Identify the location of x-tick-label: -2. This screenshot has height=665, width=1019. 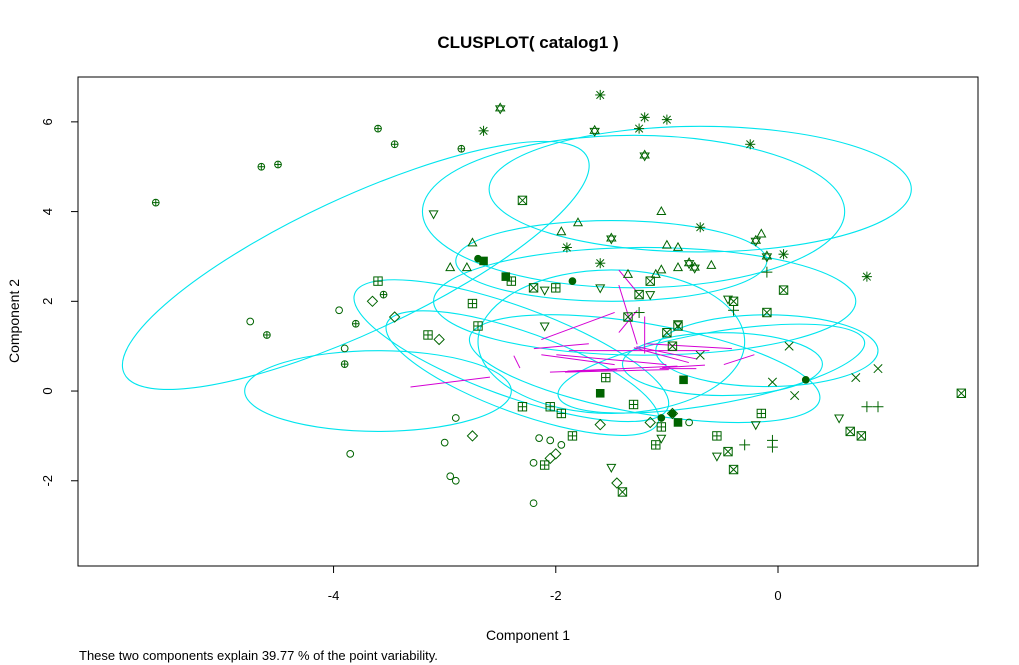
(556, 595).